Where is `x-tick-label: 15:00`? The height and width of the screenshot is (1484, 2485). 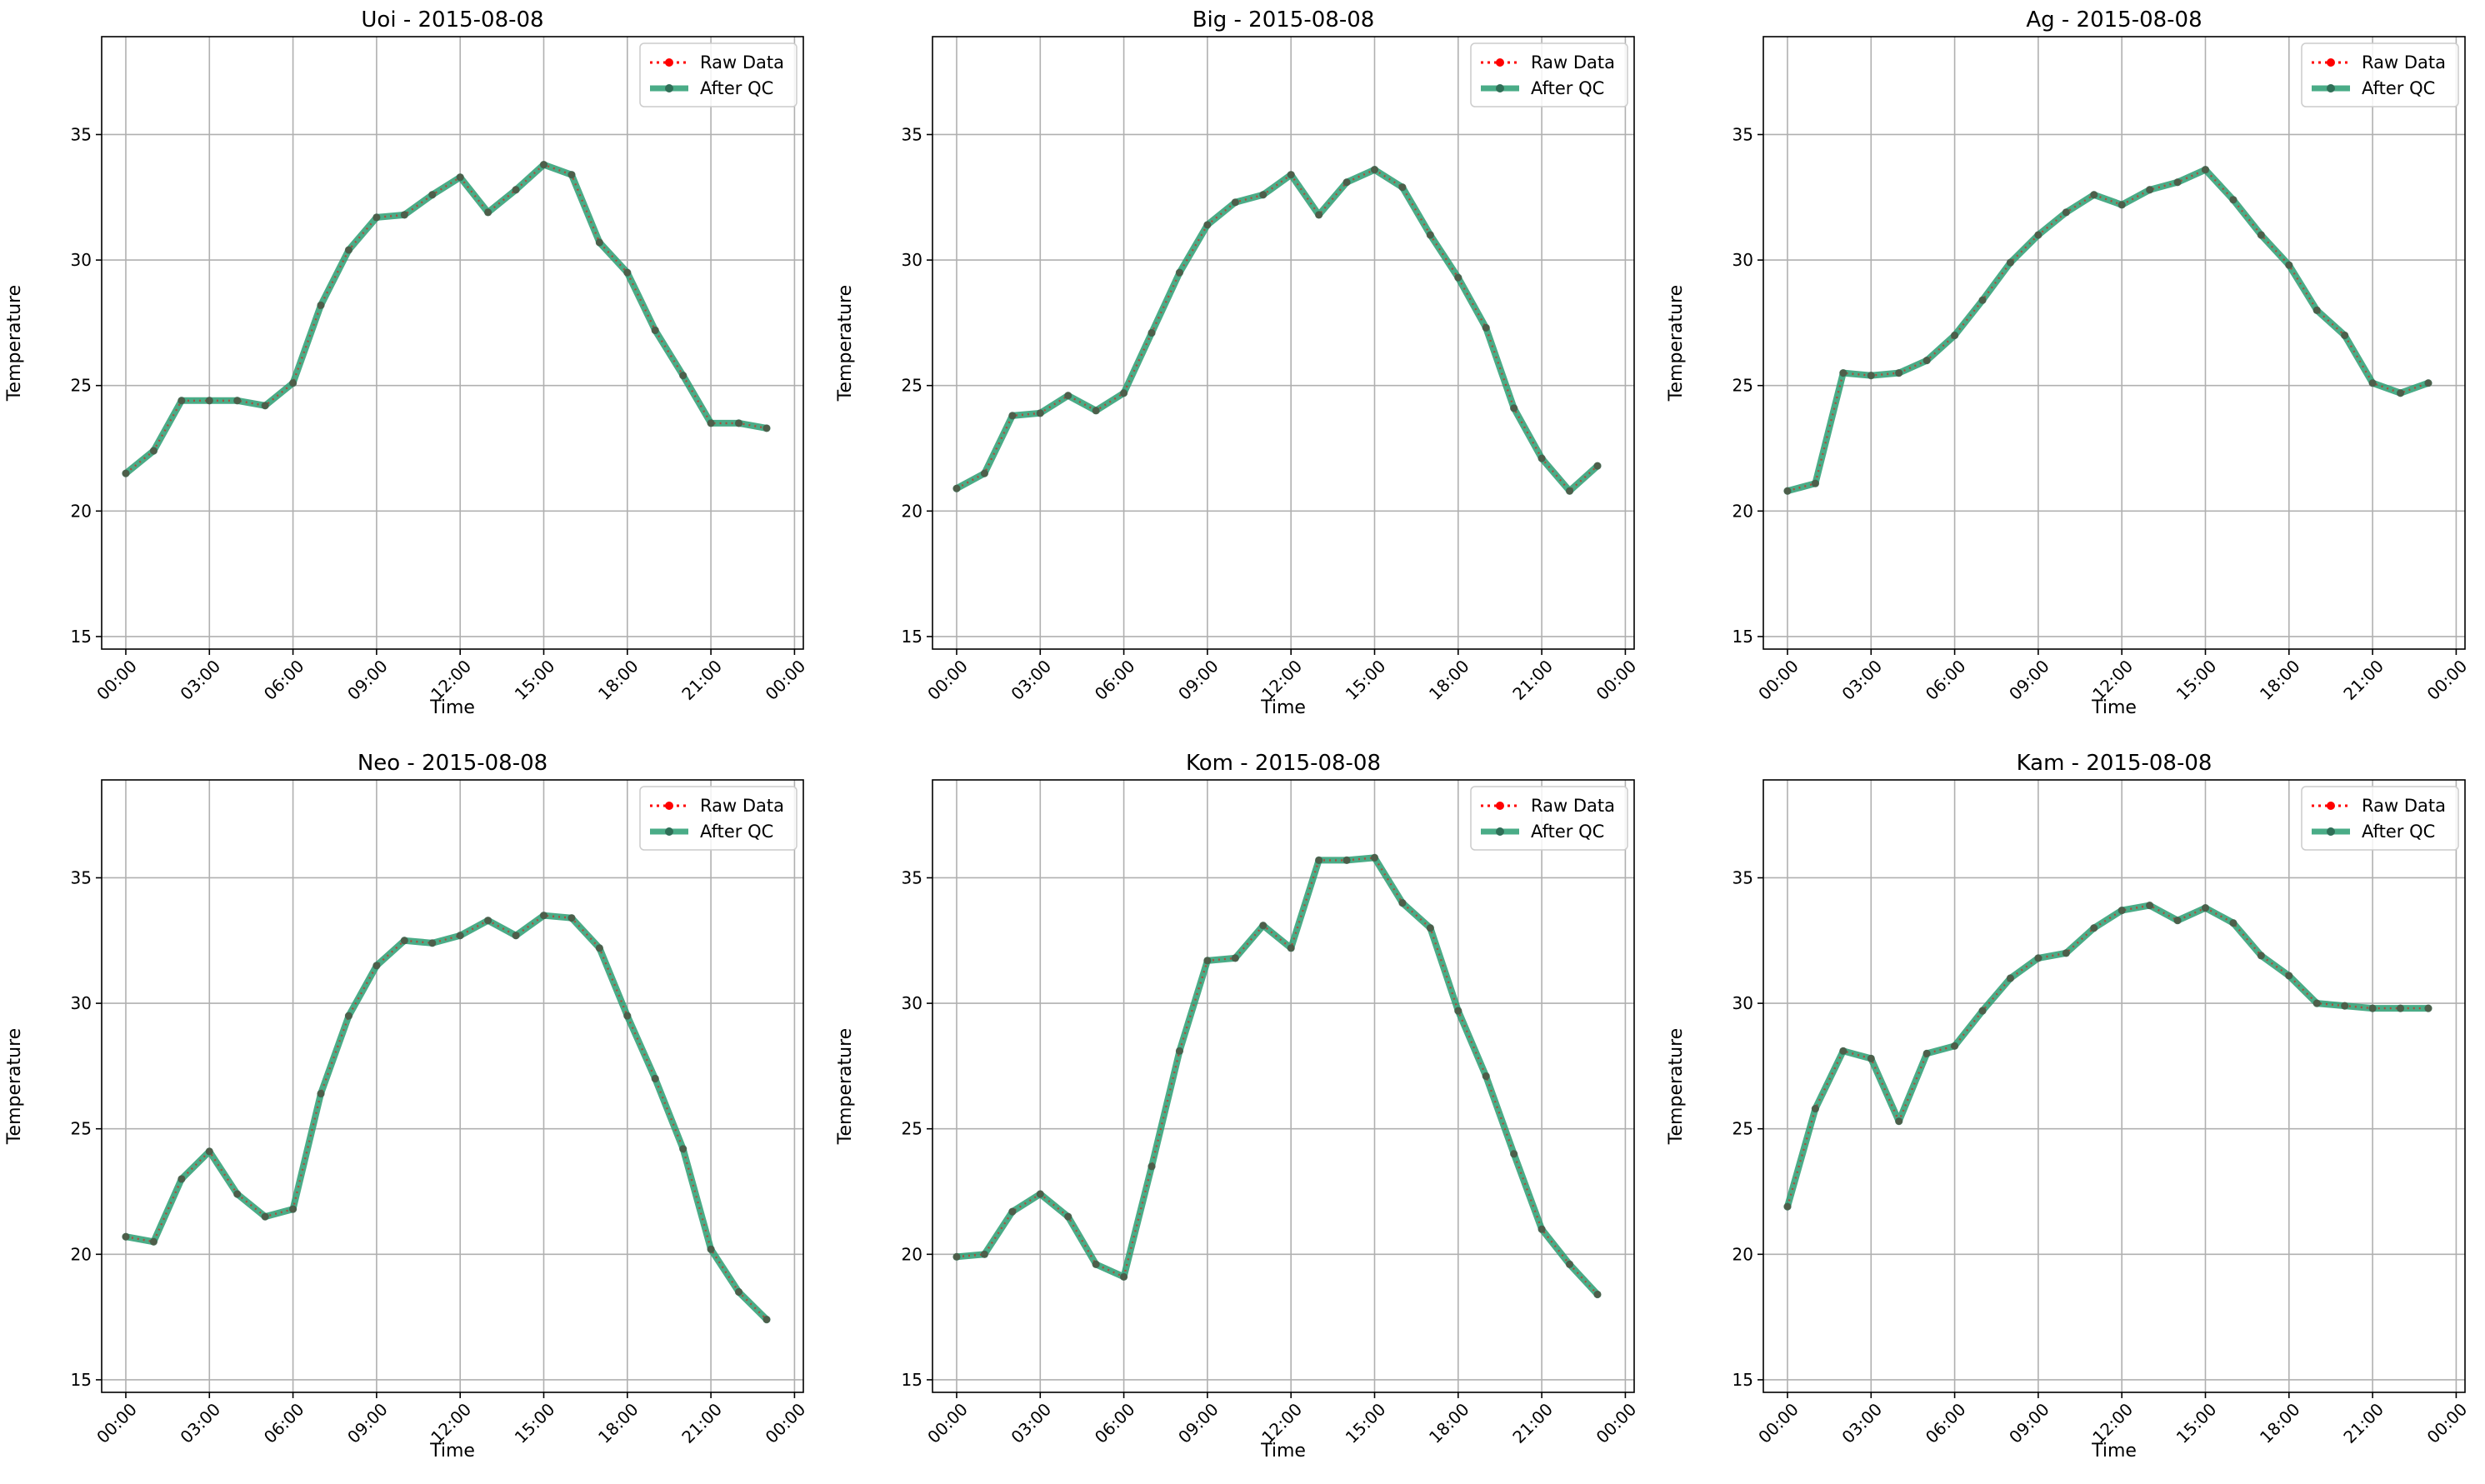 x-tick-label: 15:00 is located at coordinates (535, 680).